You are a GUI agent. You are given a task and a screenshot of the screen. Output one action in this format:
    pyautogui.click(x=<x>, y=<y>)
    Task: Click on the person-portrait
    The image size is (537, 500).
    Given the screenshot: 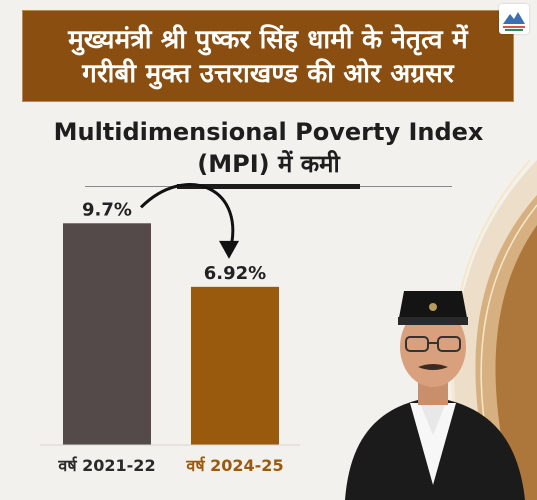 What is the action you would take?
    pyautogui.click(x=435, y=395)
    